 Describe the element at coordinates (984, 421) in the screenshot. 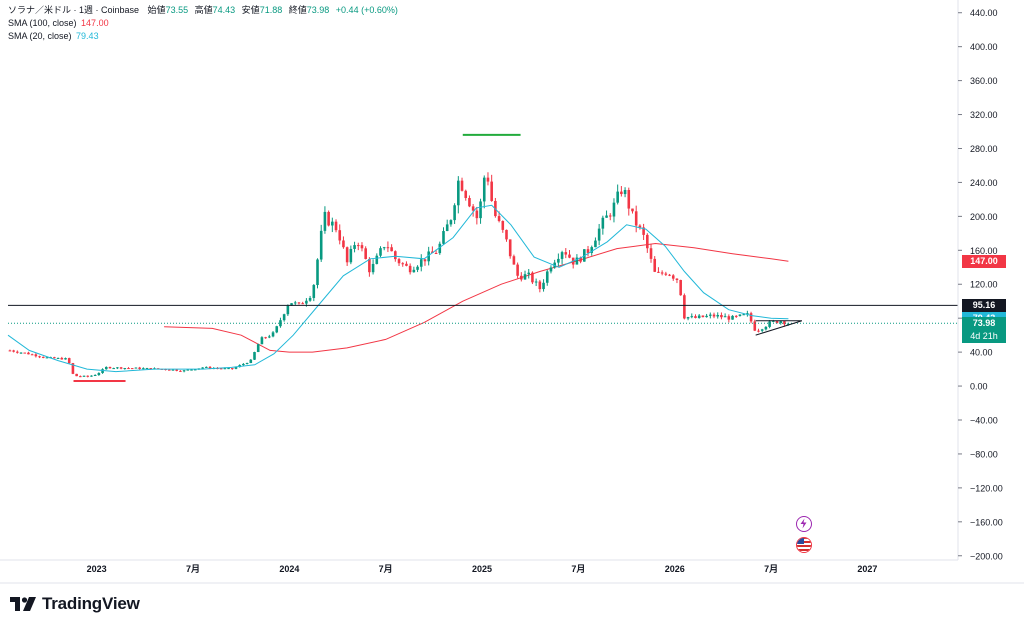

I see `y-tick-label: −40.00` at that location.